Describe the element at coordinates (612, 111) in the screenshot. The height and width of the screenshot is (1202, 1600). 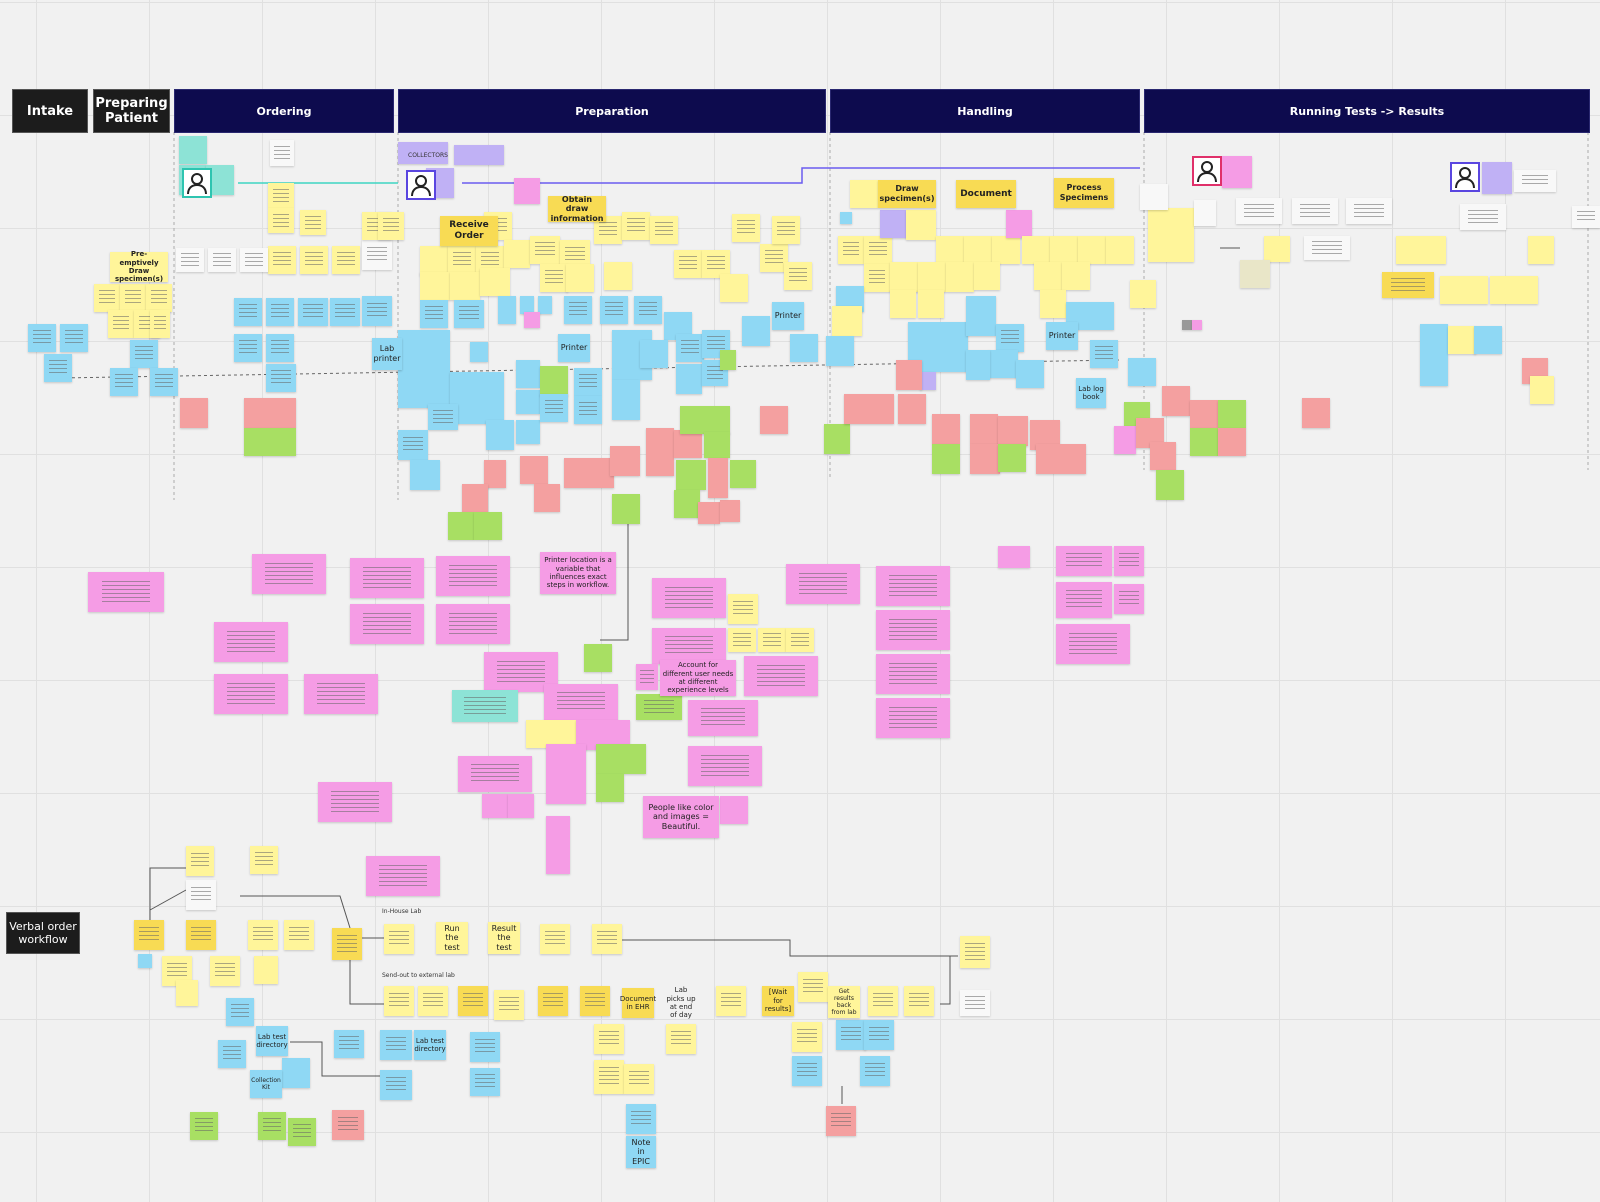
I see `stage-header: Preparation` at that location.